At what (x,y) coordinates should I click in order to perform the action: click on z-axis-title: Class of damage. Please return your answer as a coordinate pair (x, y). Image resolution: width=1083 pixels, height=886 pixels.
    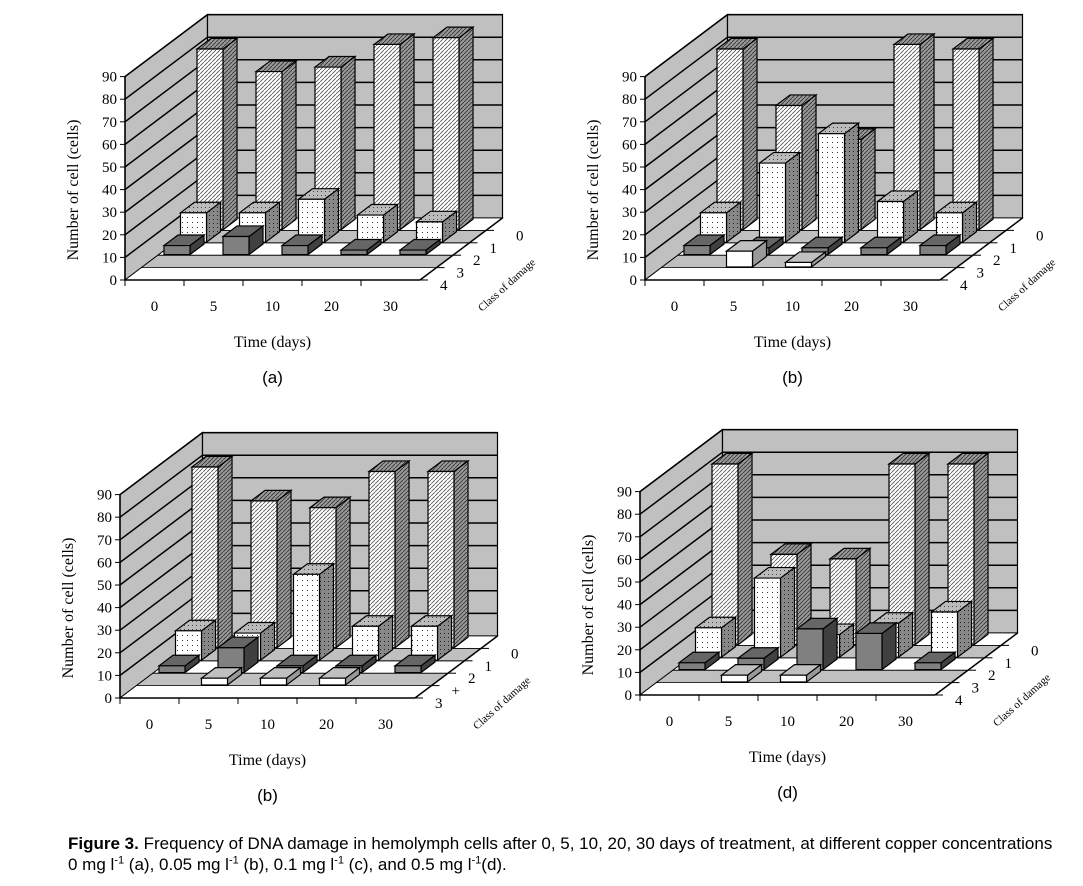
    Looking at the image, I should click on (507, 286).